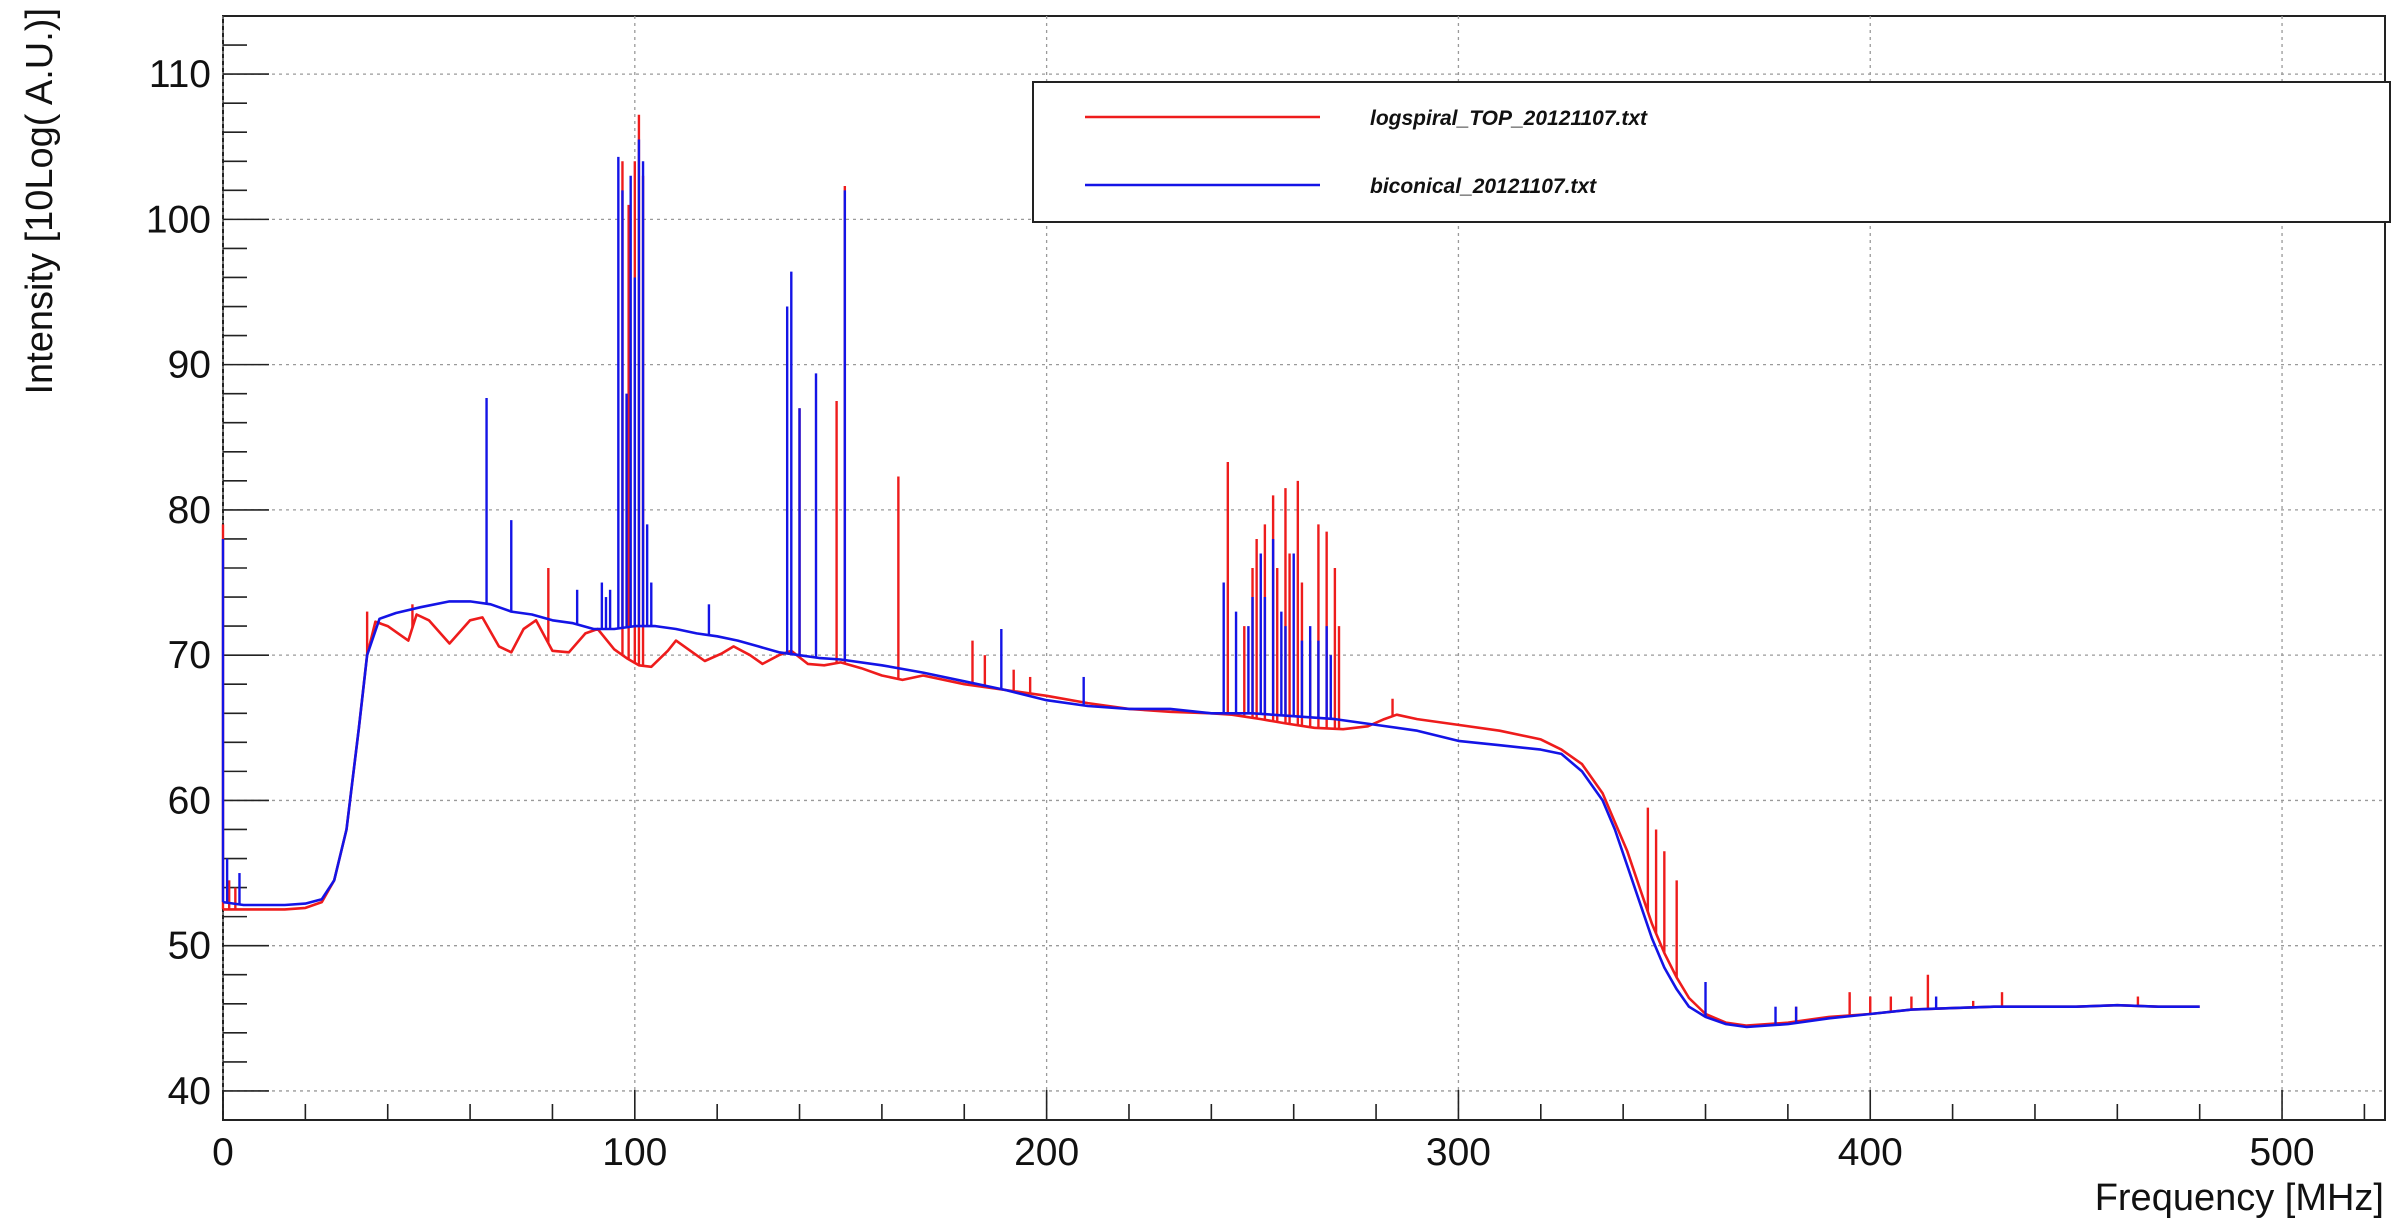 The image size is (2400, 1224). I want to click on x-tick-label: 500, so click(2282, 1152).